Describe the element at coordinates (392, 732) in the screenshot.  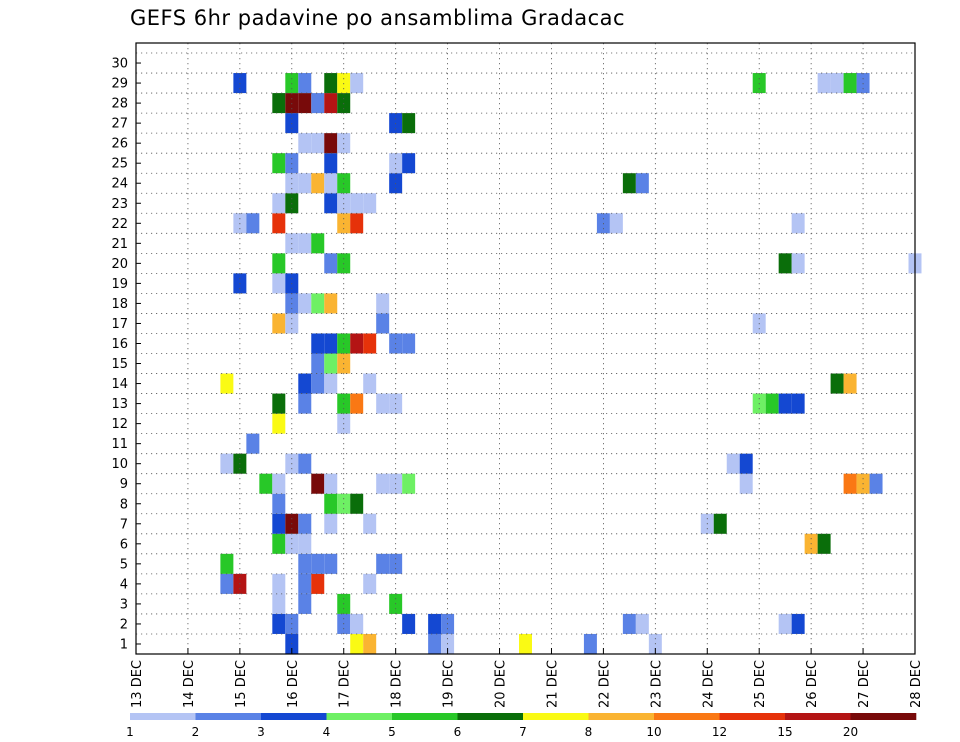
I see `colorbar-label: 5` at that location.